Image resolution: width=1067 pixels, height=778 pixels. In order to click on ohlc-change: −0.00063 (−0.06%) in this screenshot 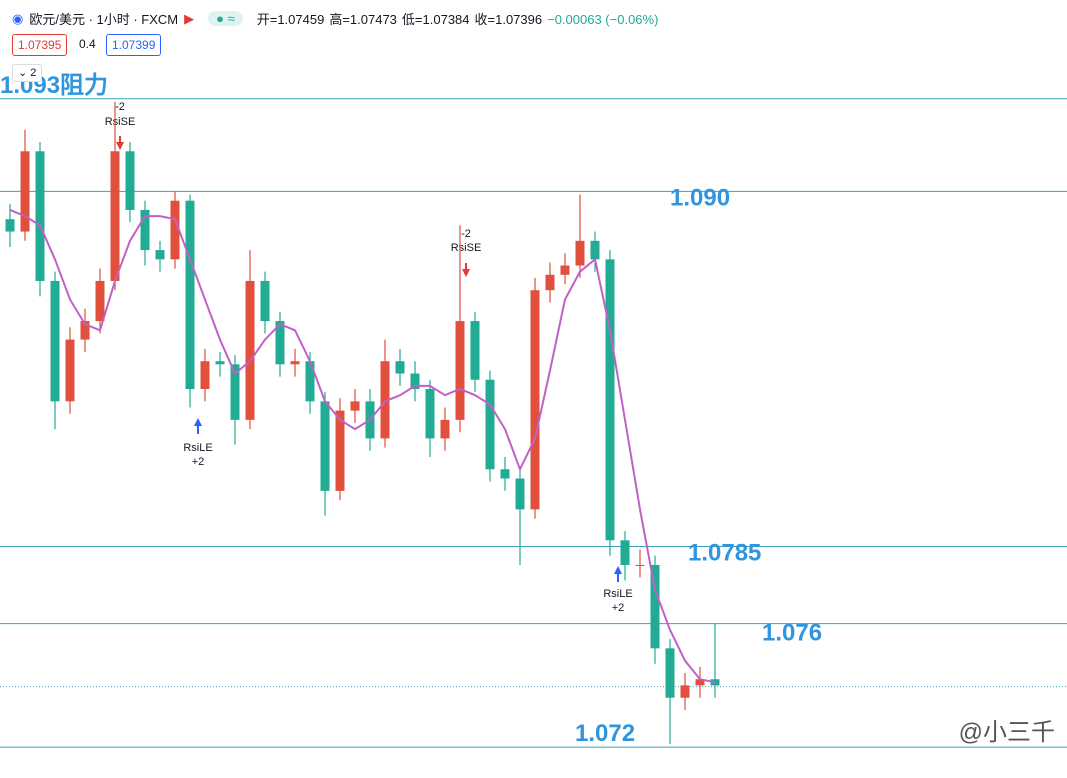, I will do `click(603, 19)`.